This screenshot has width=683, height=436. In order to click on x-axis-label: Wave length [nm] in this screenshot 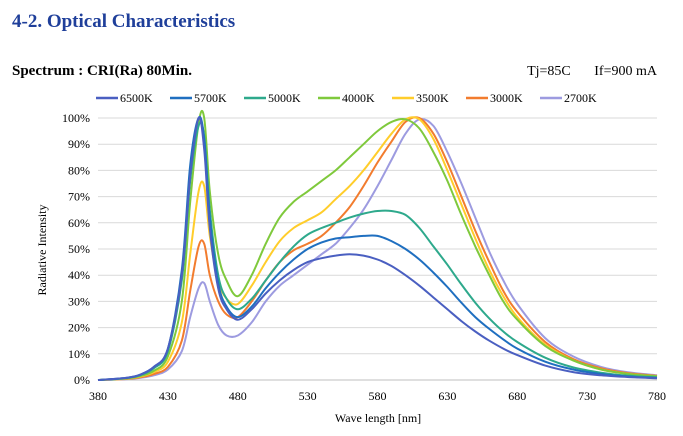, I will do `click(378, 418)`.